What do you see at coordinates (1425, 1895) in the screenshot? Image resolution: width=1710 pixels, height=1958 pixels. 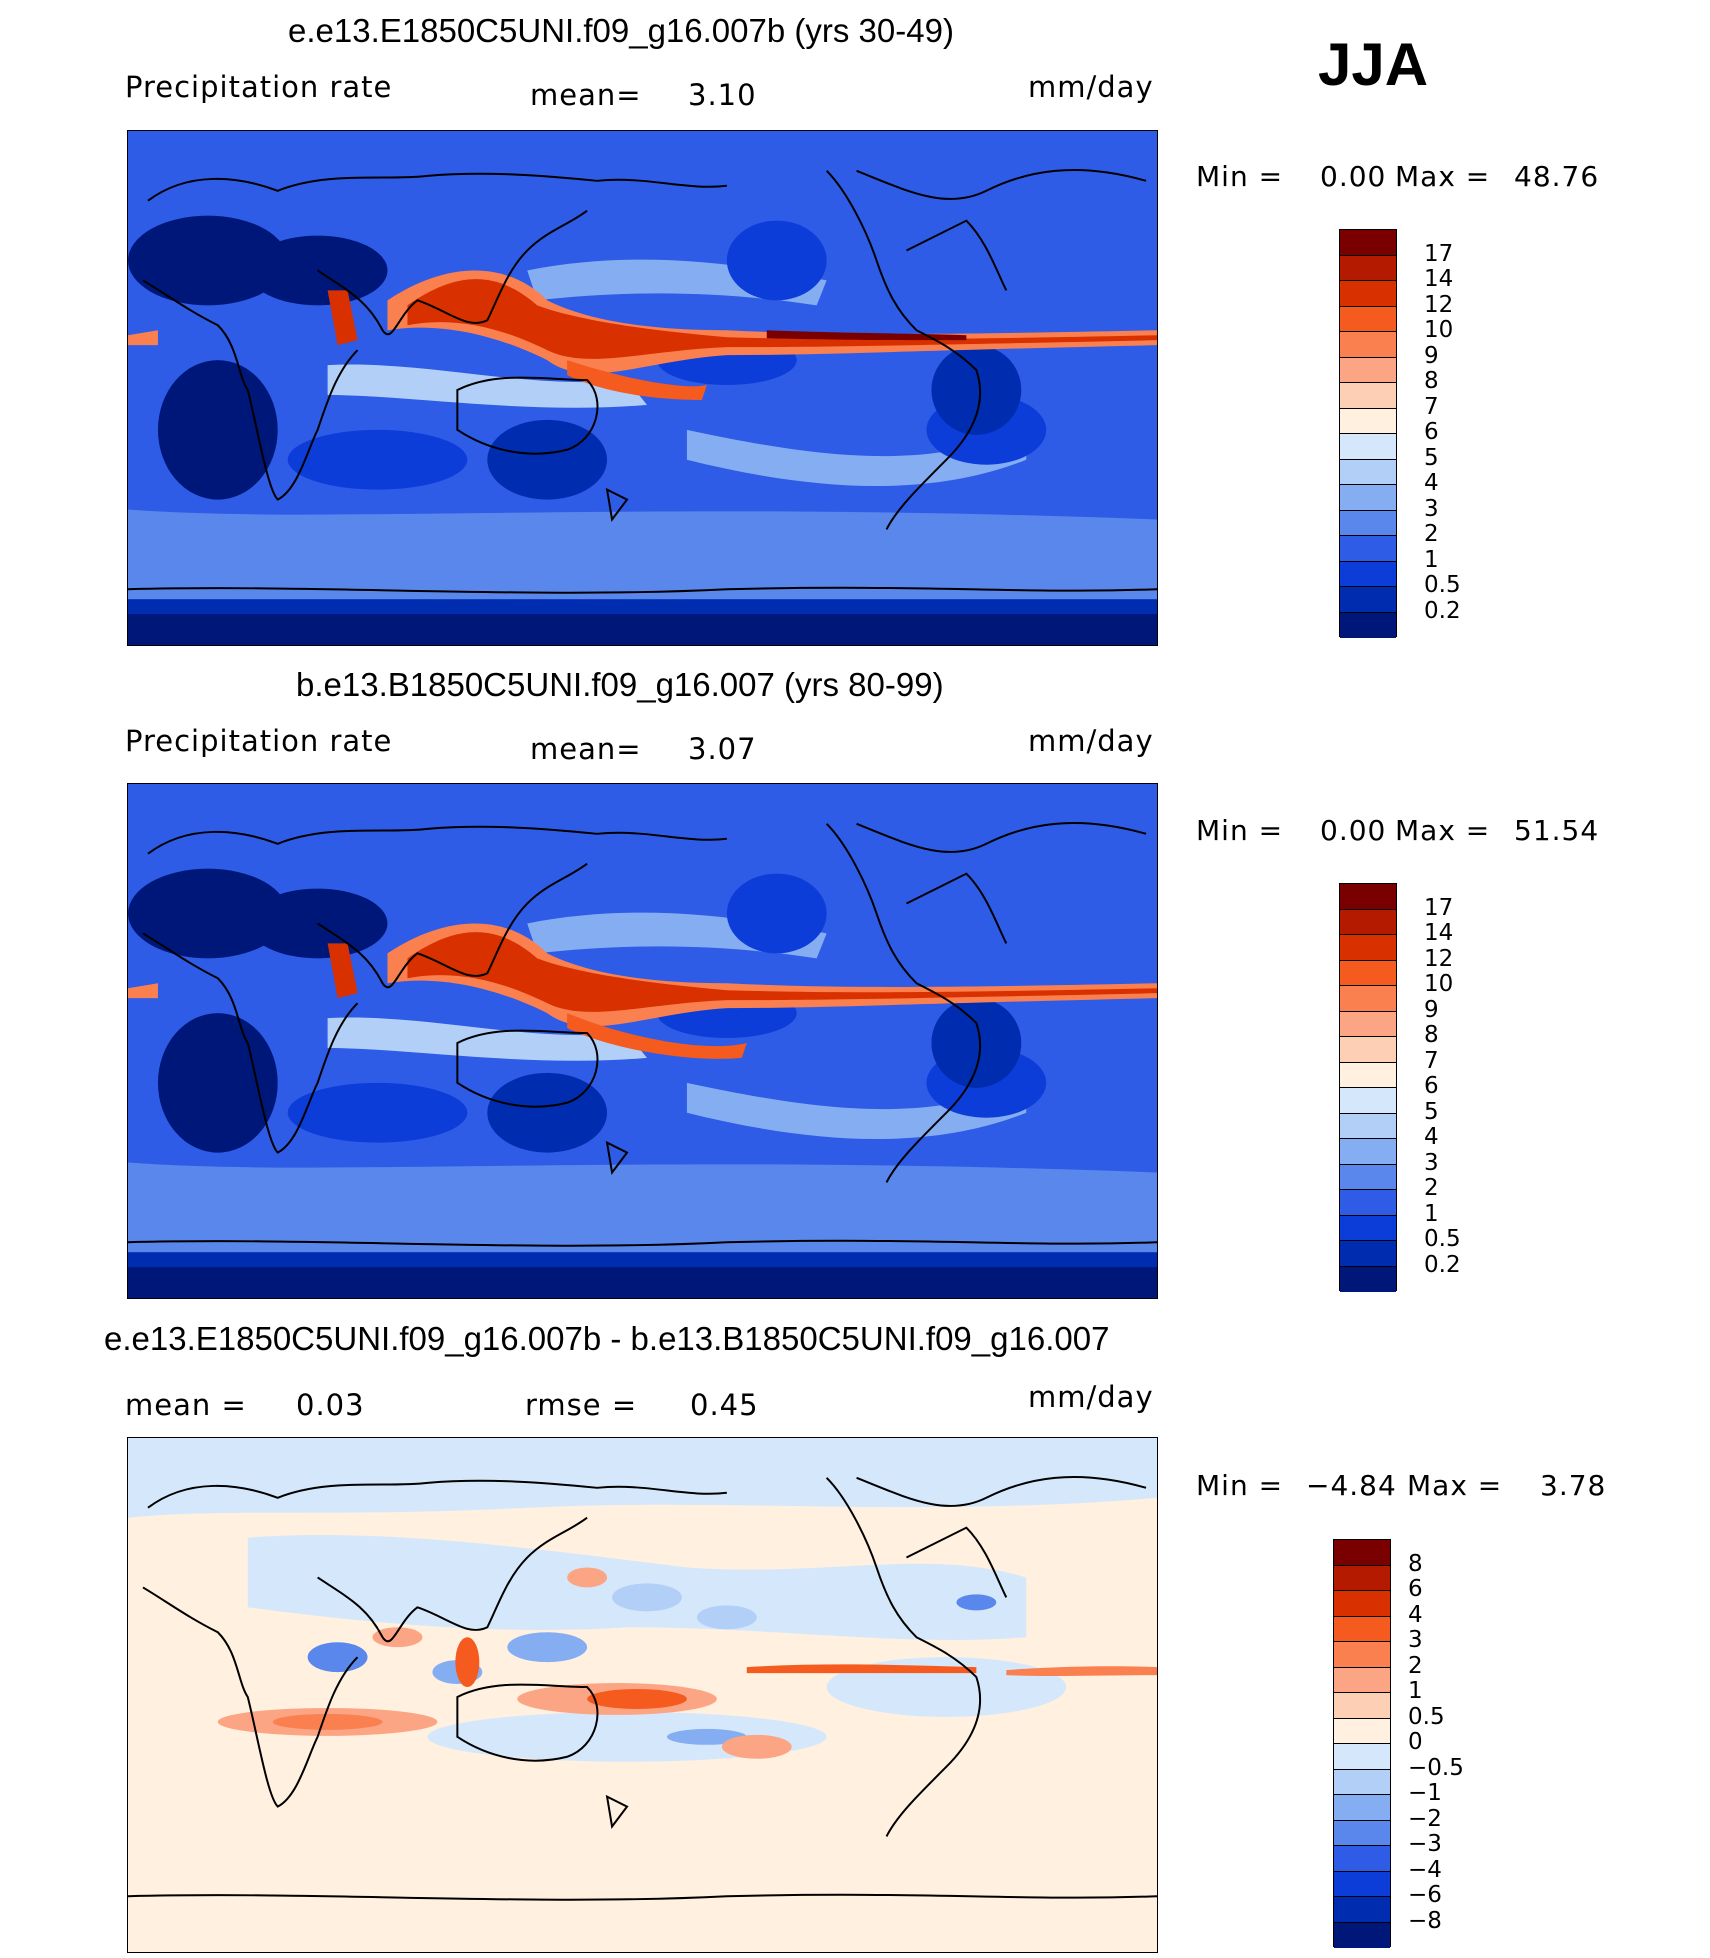 I see `colorbar-level-label: −6` at bounding box center [1425, 1895].